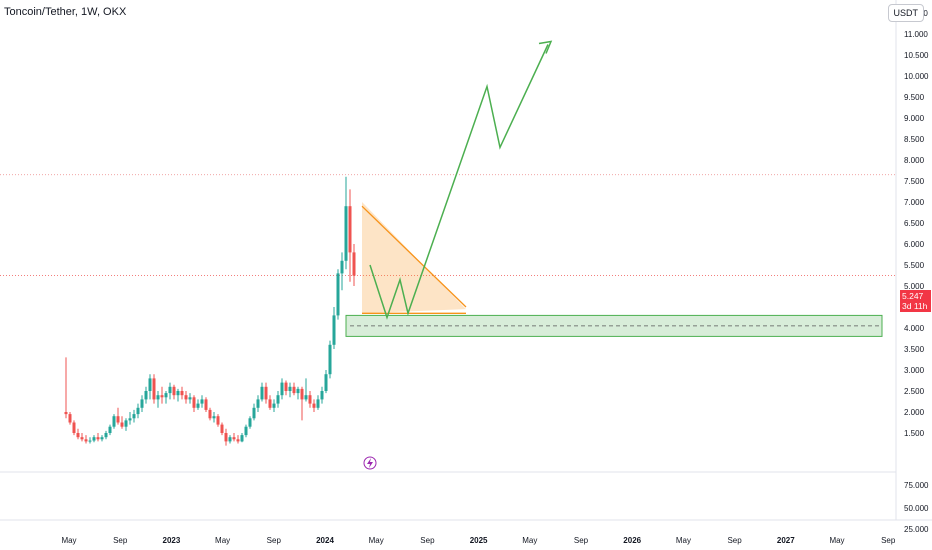  I want to click on price-tick-label: 8.000, so click(914, 160).